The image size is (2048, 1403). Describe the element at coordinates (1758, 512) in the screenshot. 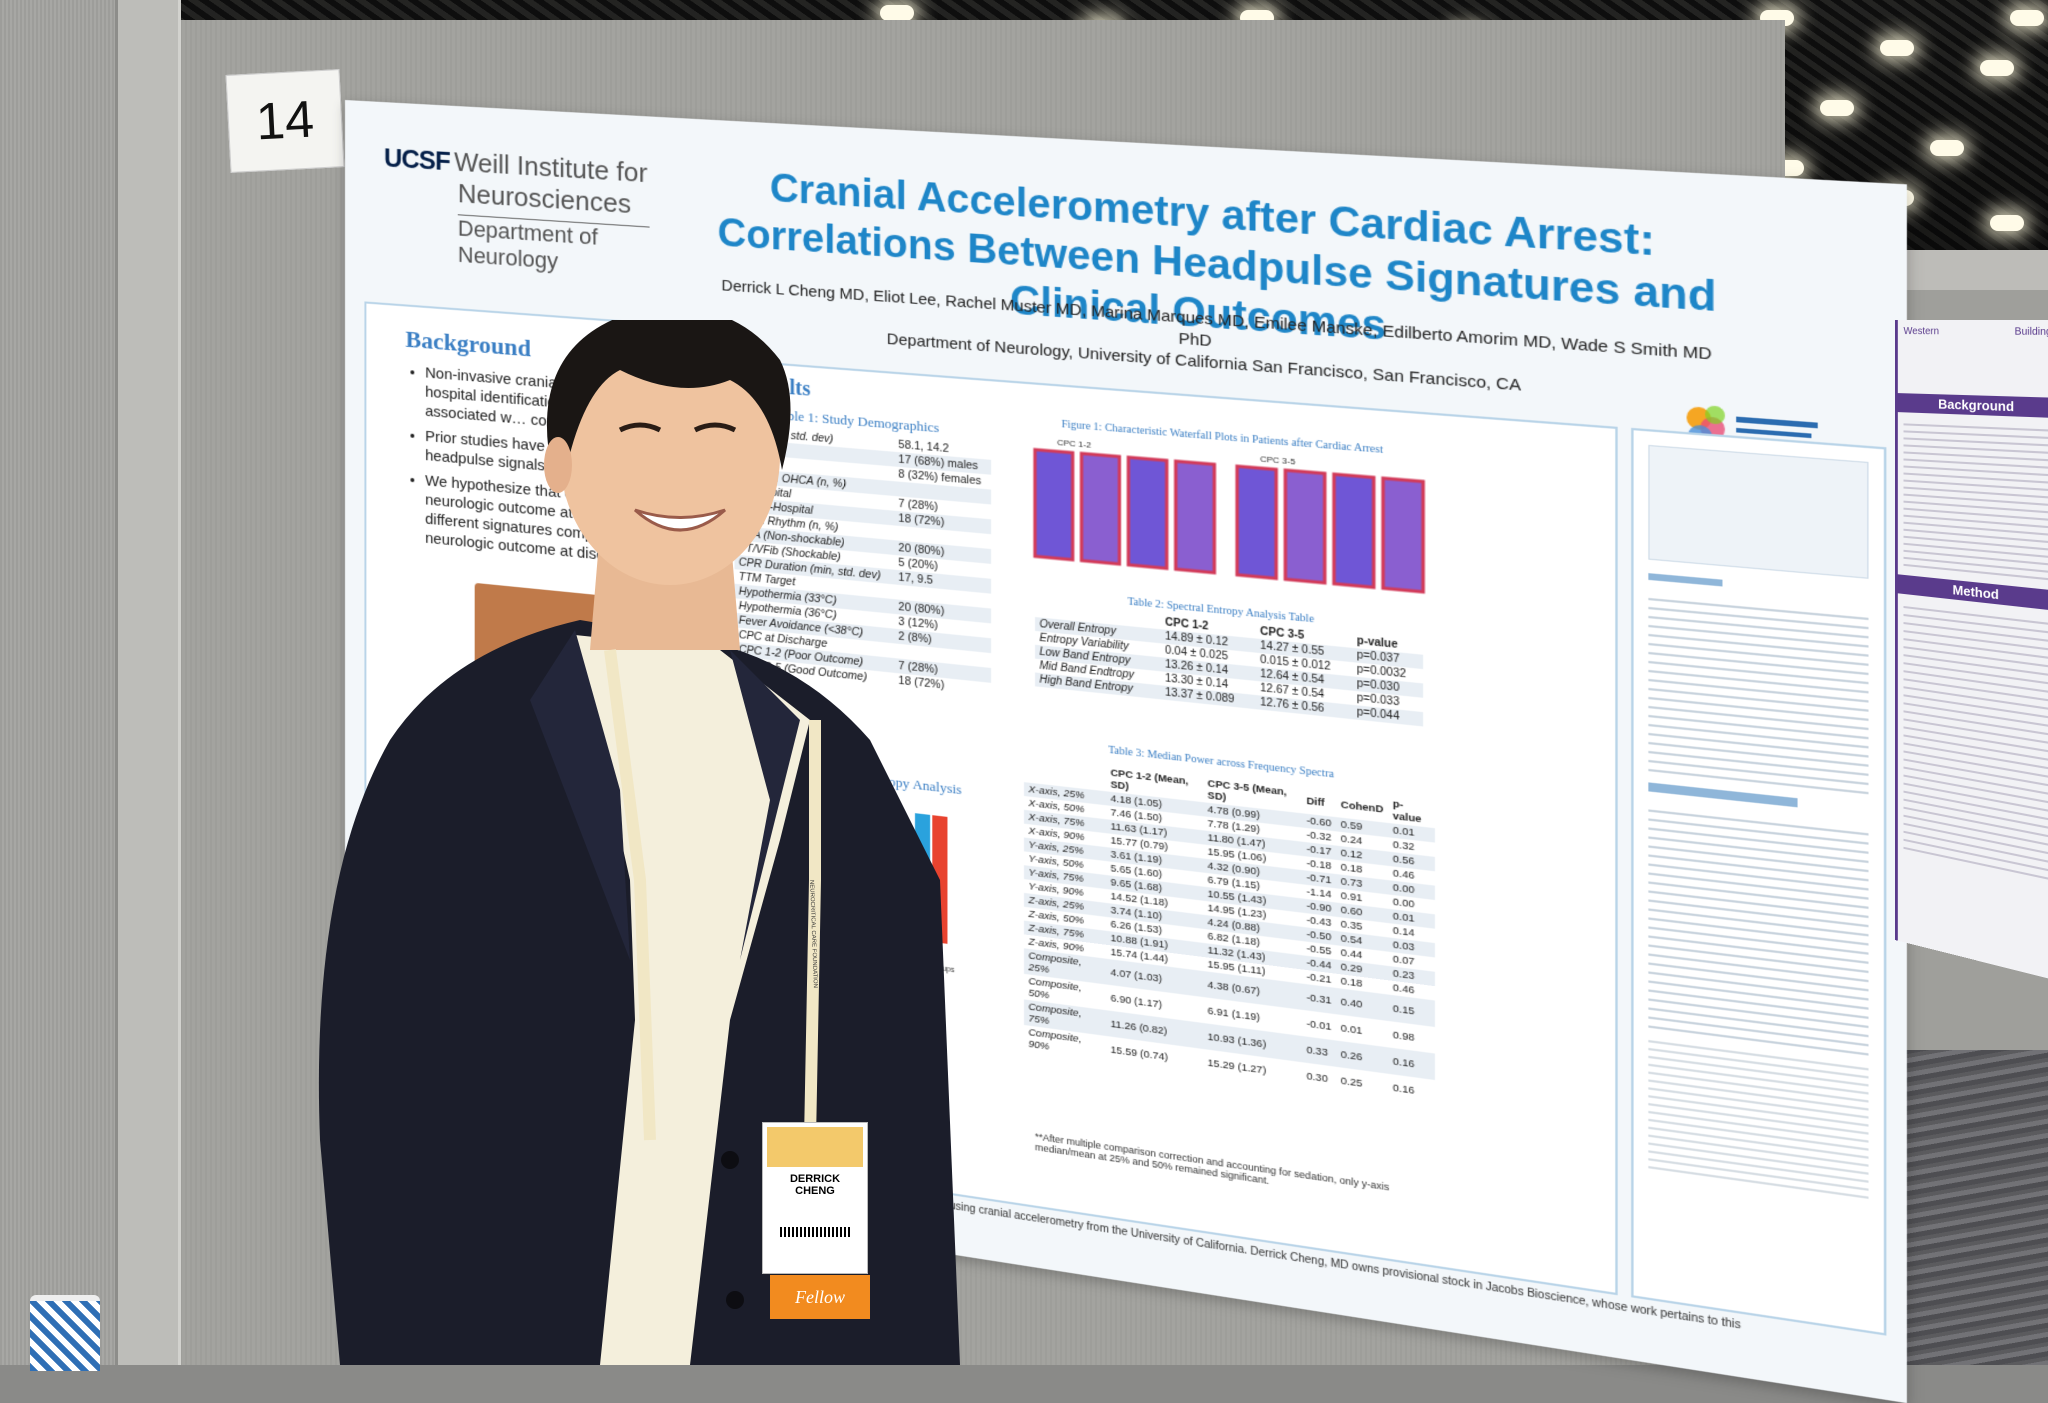

I see `figure3-plot` at that location.